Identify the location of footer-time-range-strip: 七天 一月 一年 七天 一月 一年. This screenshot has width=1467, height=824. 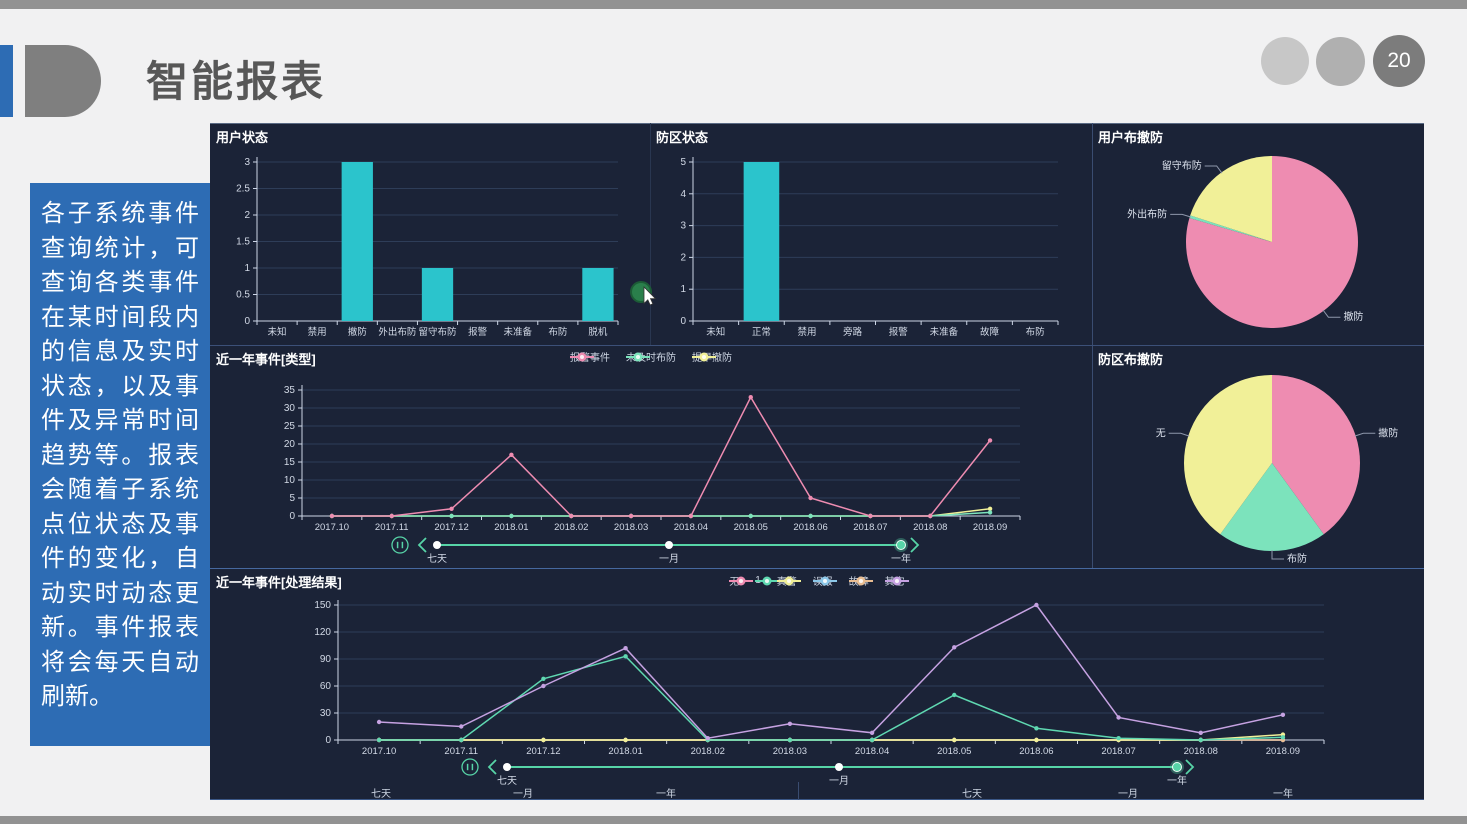
(817, 791).